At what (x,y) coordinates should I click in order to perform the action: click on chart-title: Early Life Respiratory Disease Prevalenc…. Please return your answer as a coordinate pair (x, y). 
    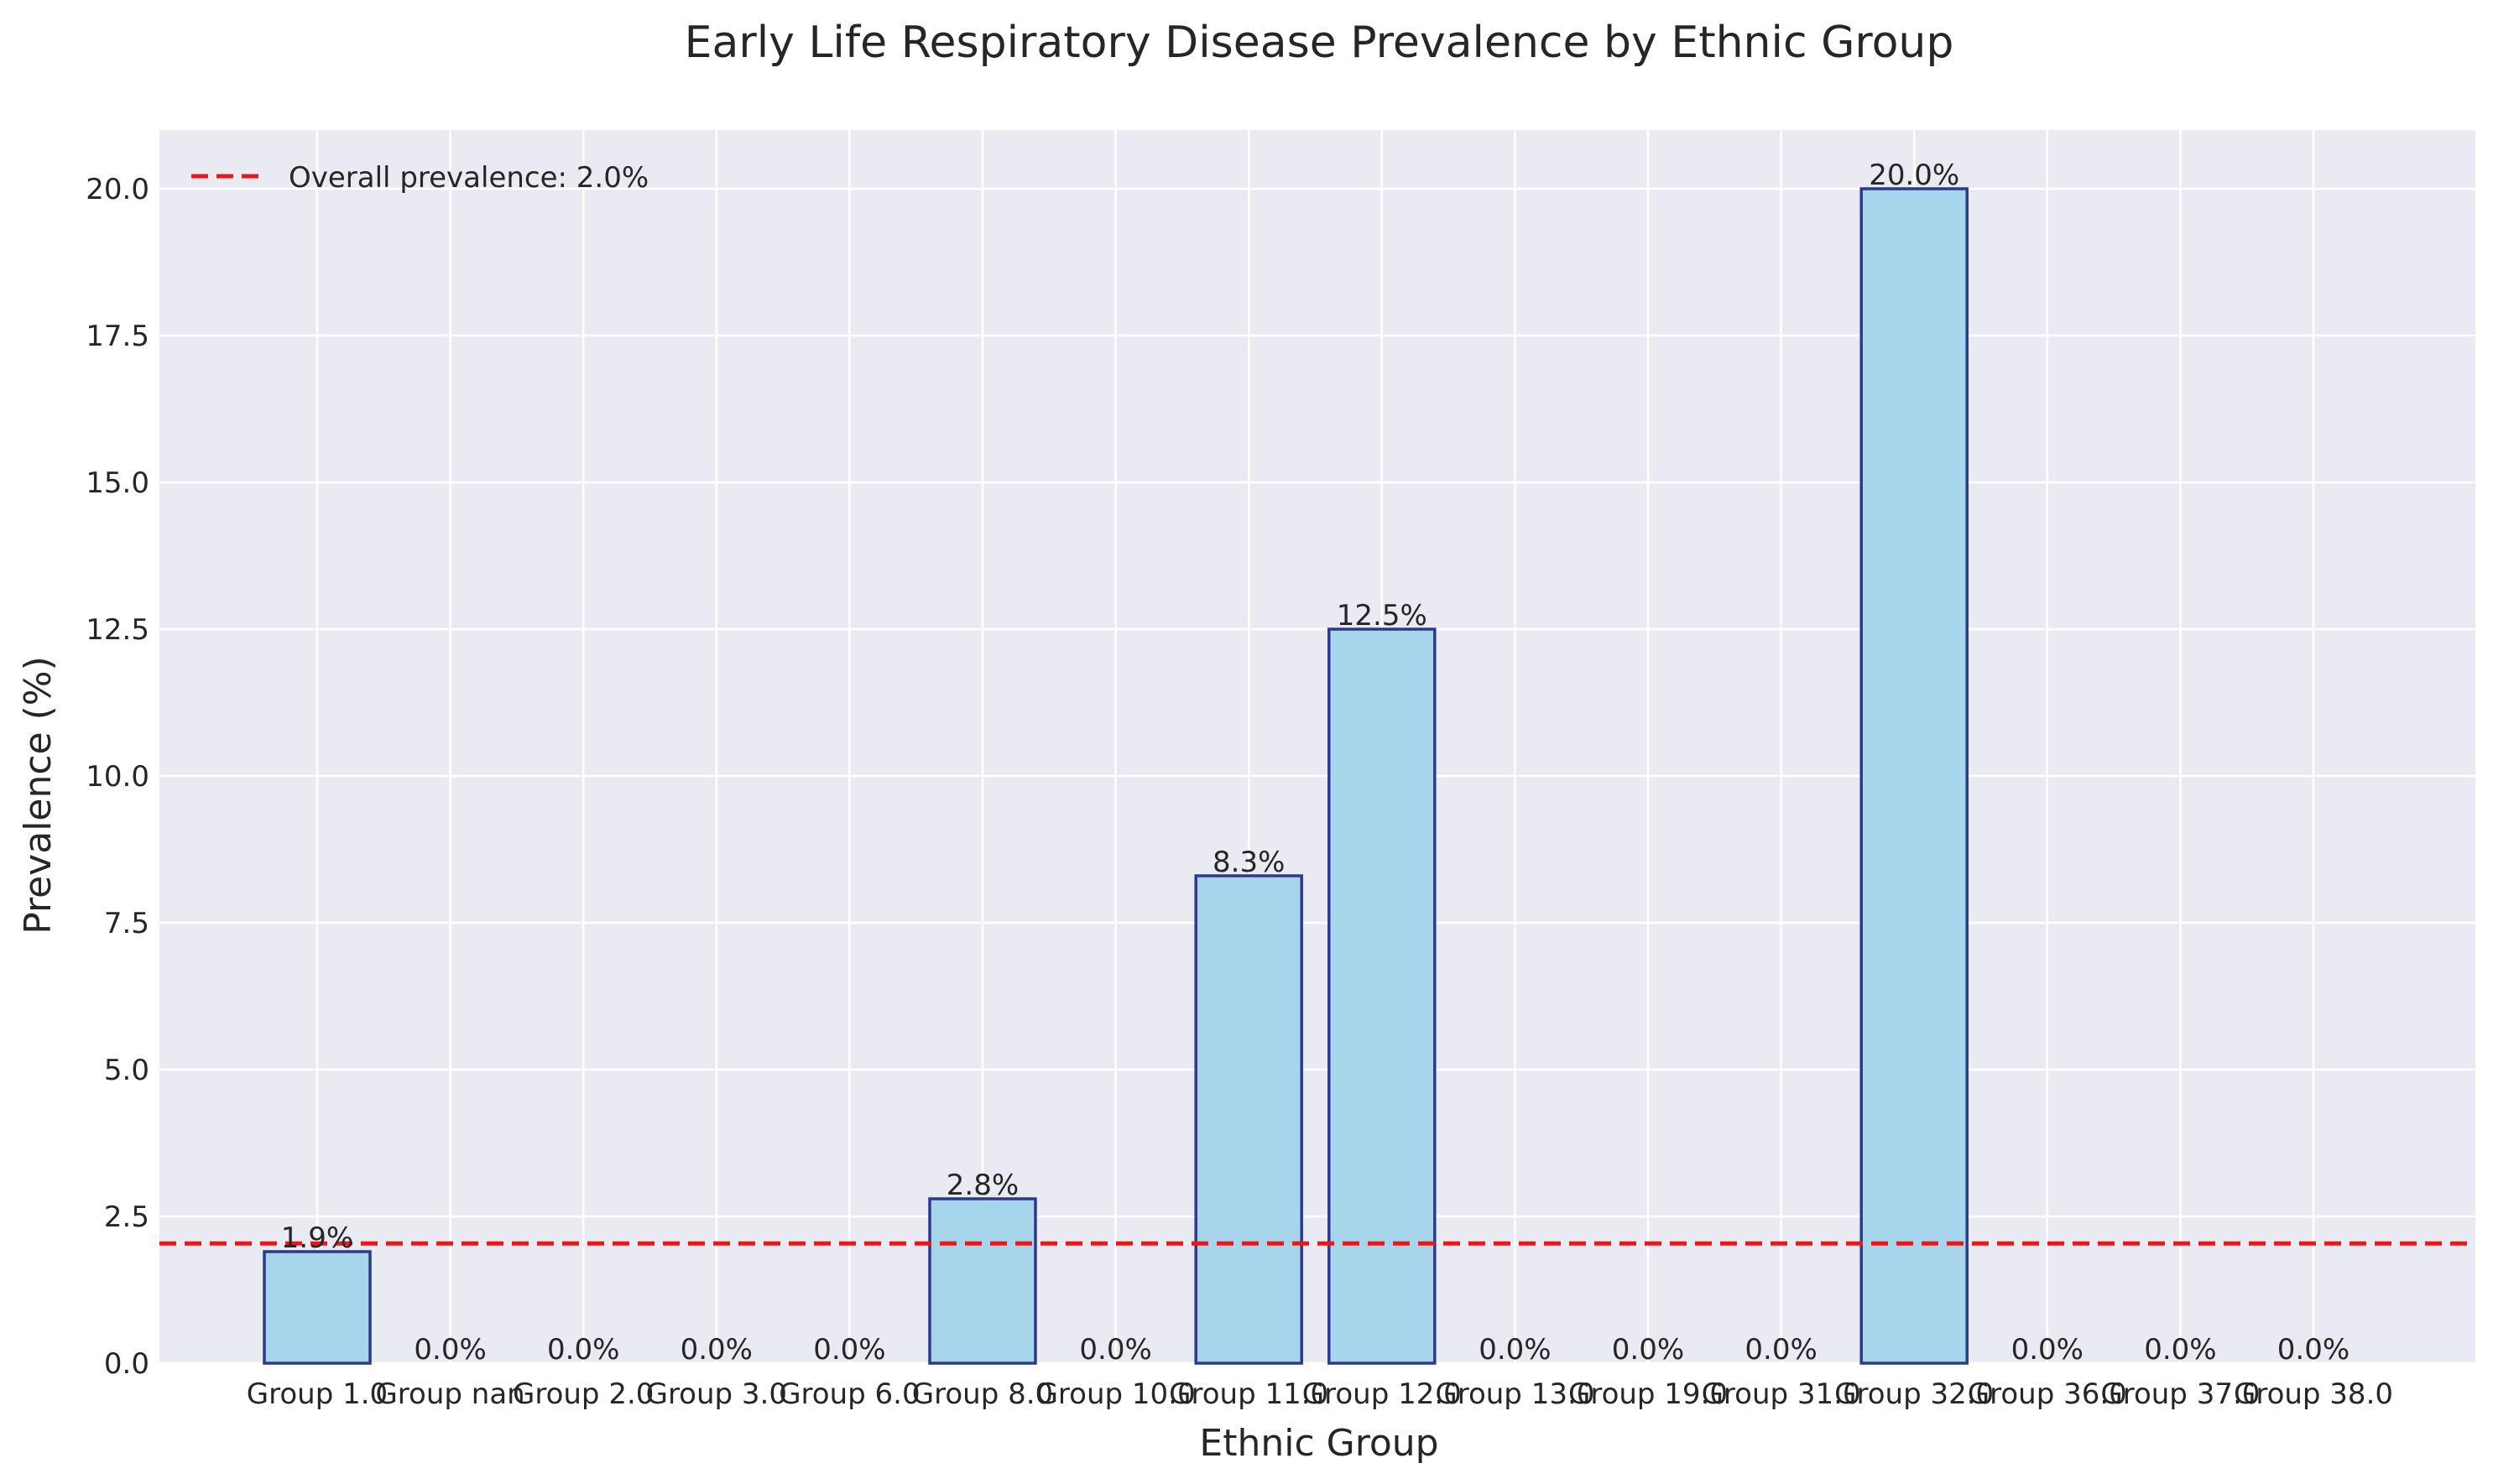
    Looking at the image, I should click on (1319, 43).